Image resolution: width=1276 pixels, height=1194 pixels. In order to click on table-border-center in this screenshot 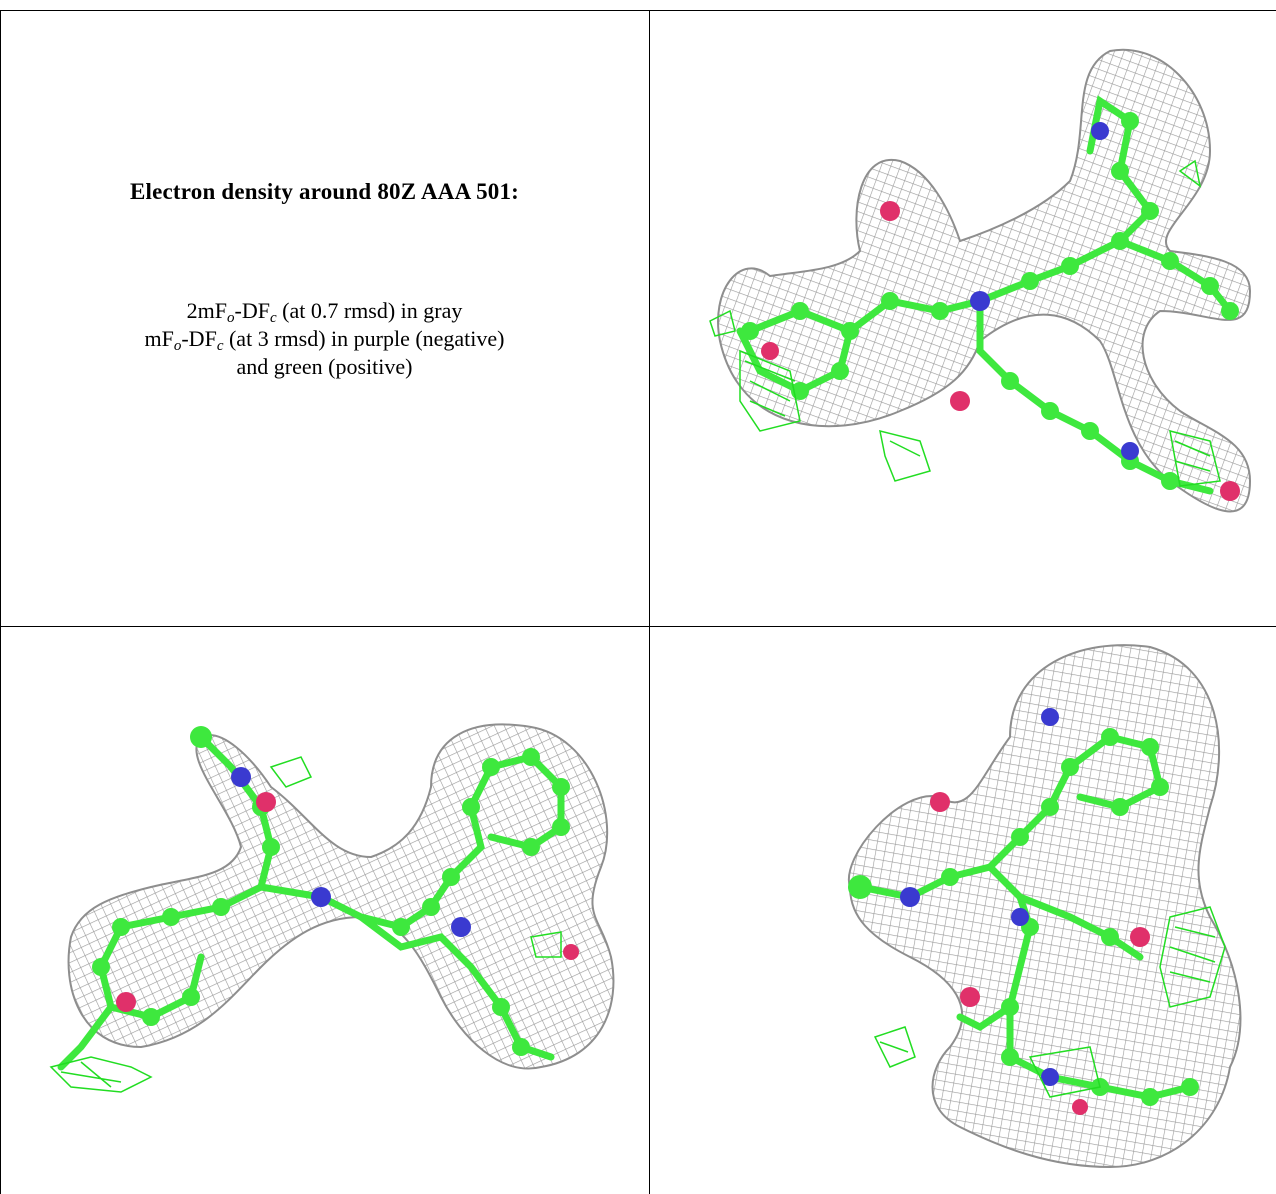, I will do `click(649, 602)`.